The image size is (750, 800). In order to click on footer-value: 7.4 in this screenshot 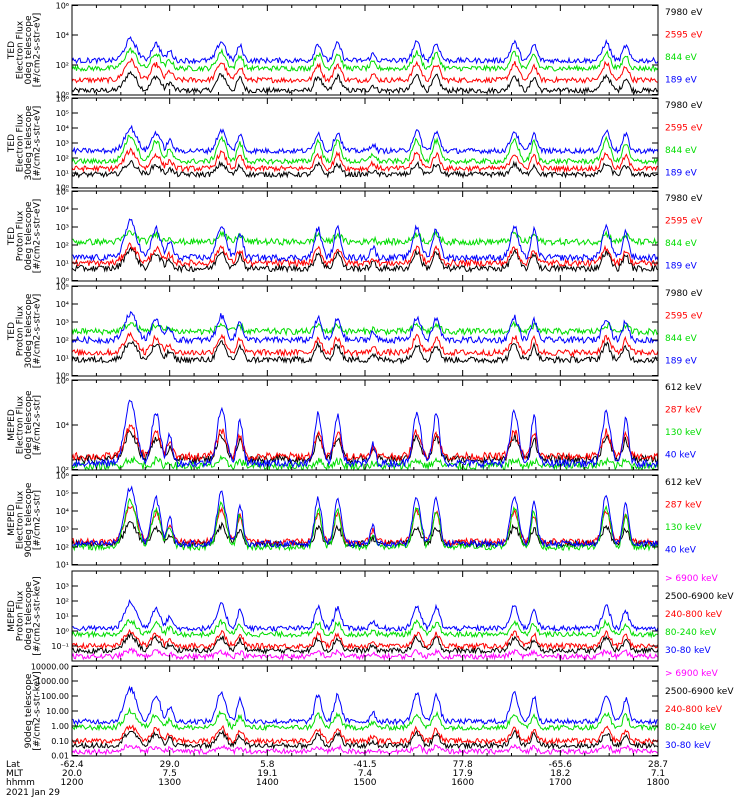, I will do `click(365, 774)`.